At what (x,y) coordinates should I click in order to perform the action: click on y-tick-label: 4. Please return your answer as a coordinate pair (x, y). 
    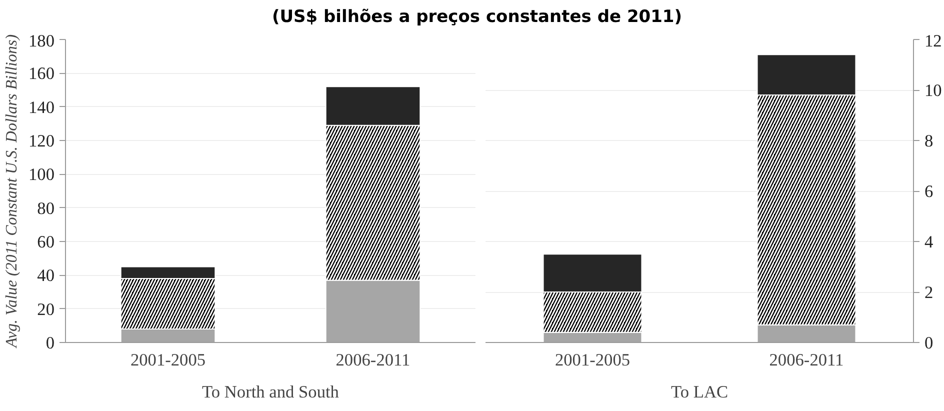
    Looking at the image, I should click on (929, 242).